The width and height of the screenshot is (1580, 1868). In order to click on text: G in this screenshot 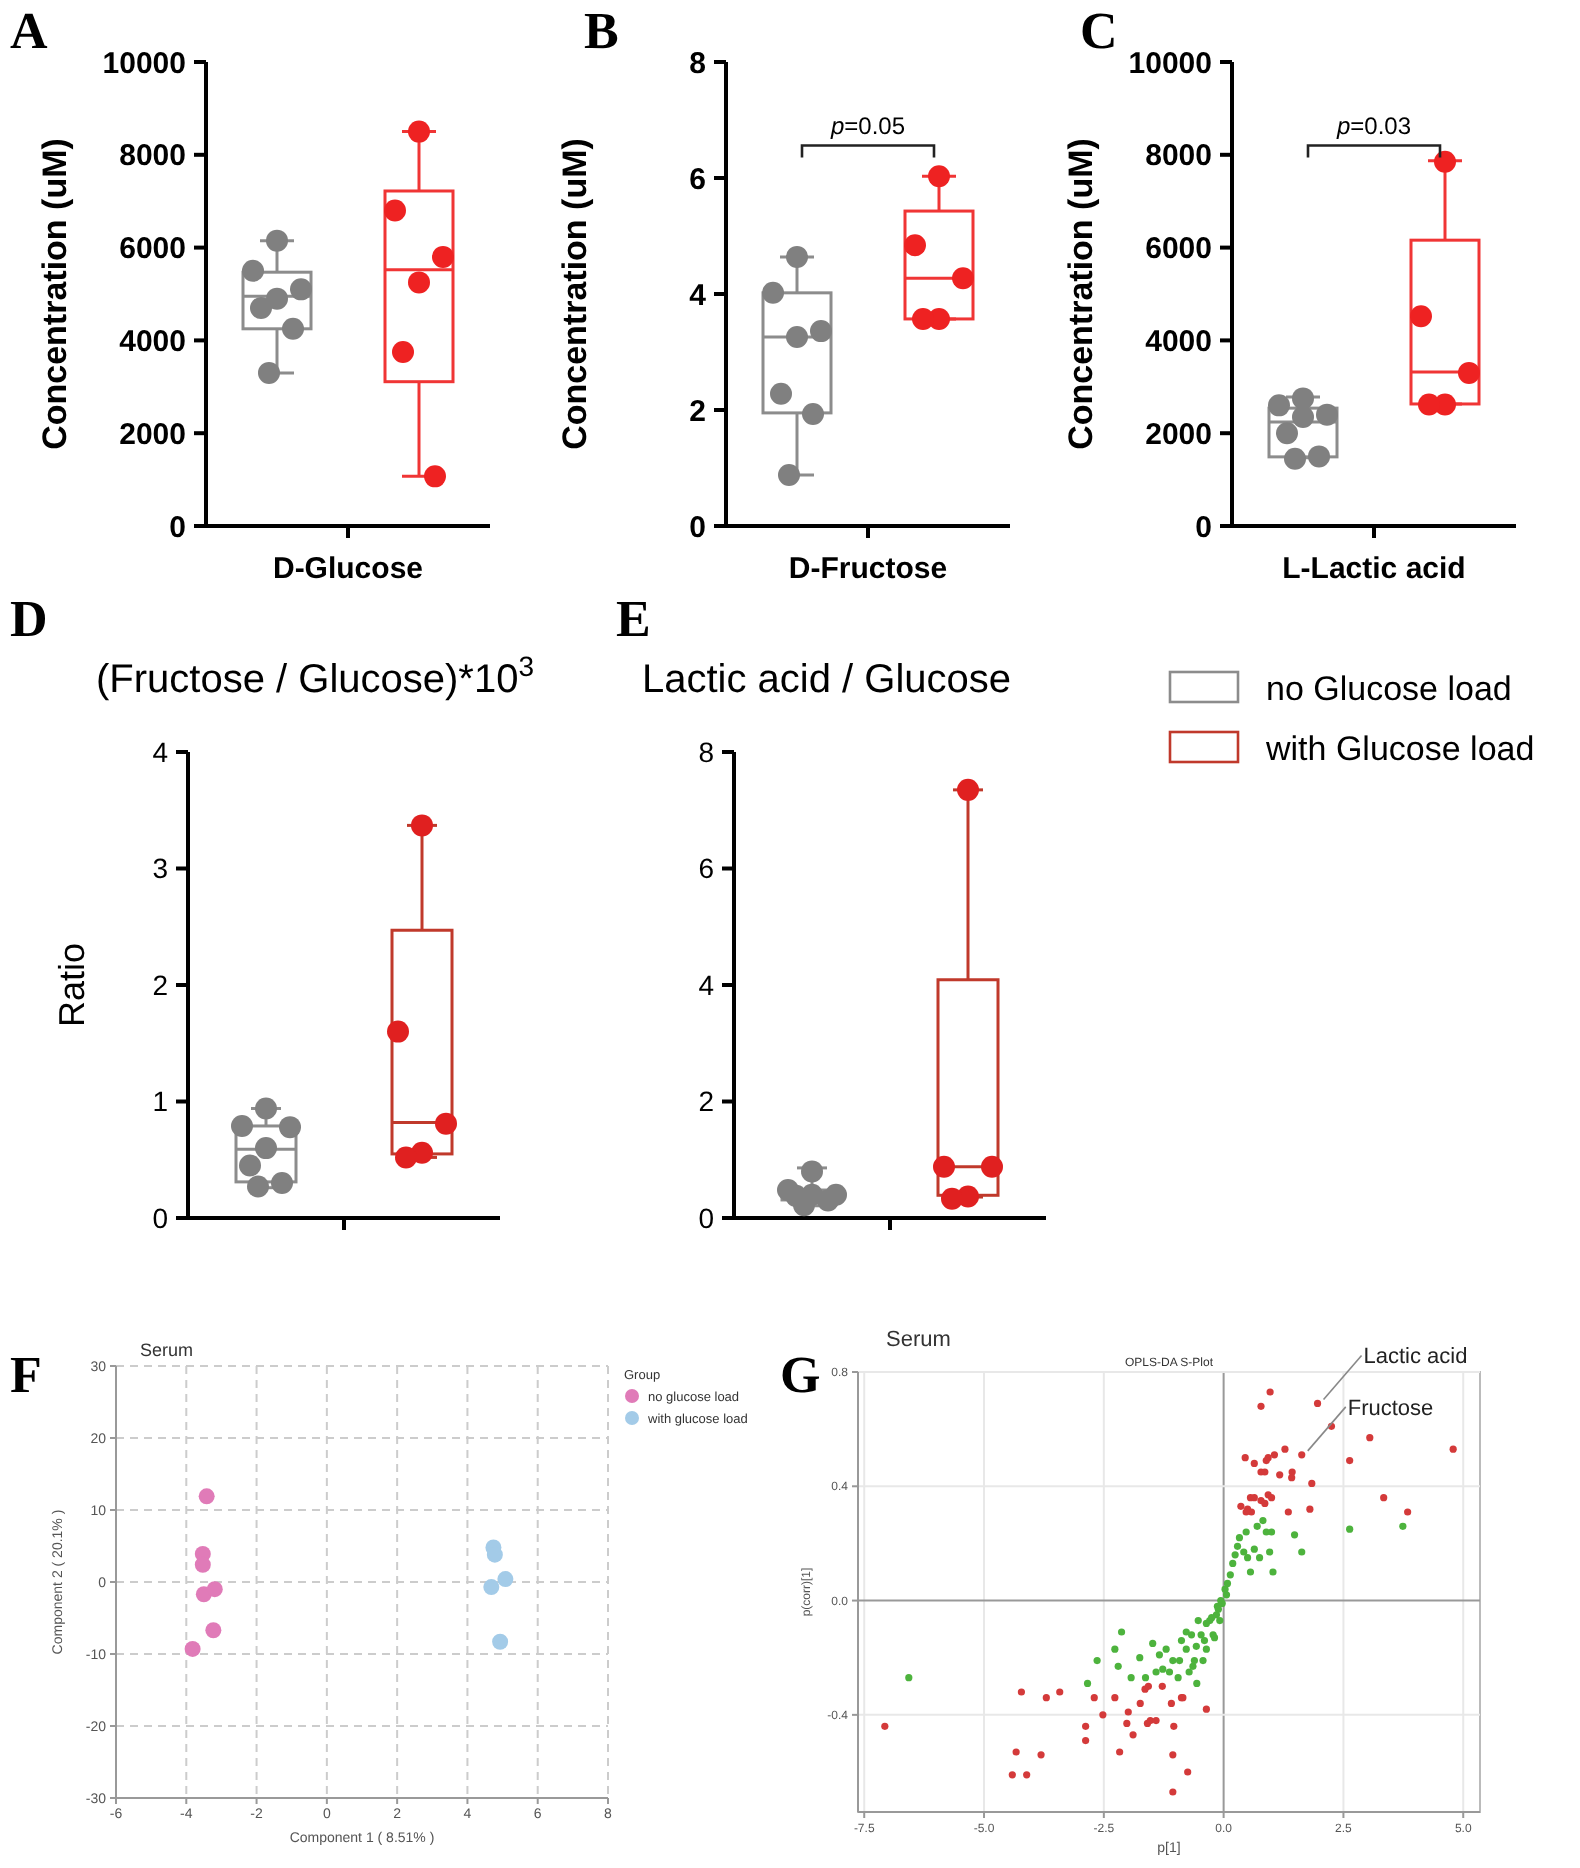, I will do `click(800, 1375)`.